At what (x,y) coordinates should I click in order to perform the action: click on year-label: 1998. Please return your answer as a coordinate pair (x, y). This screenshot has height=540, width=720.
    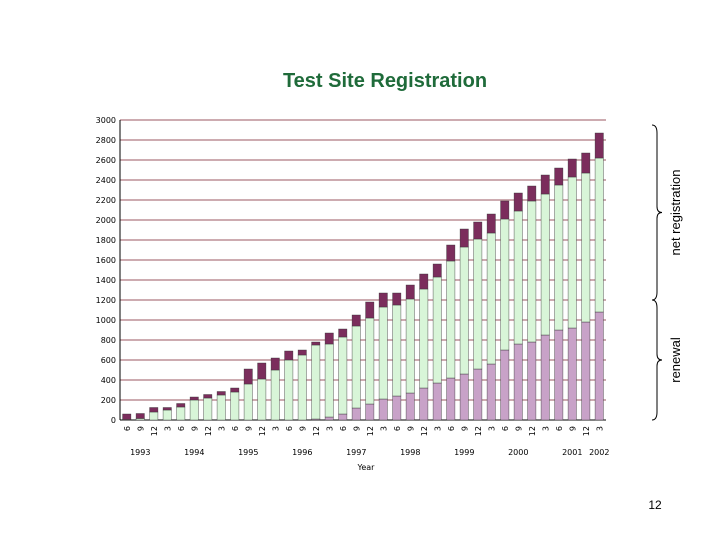
    Looking at the image, I should click on (410, 452).